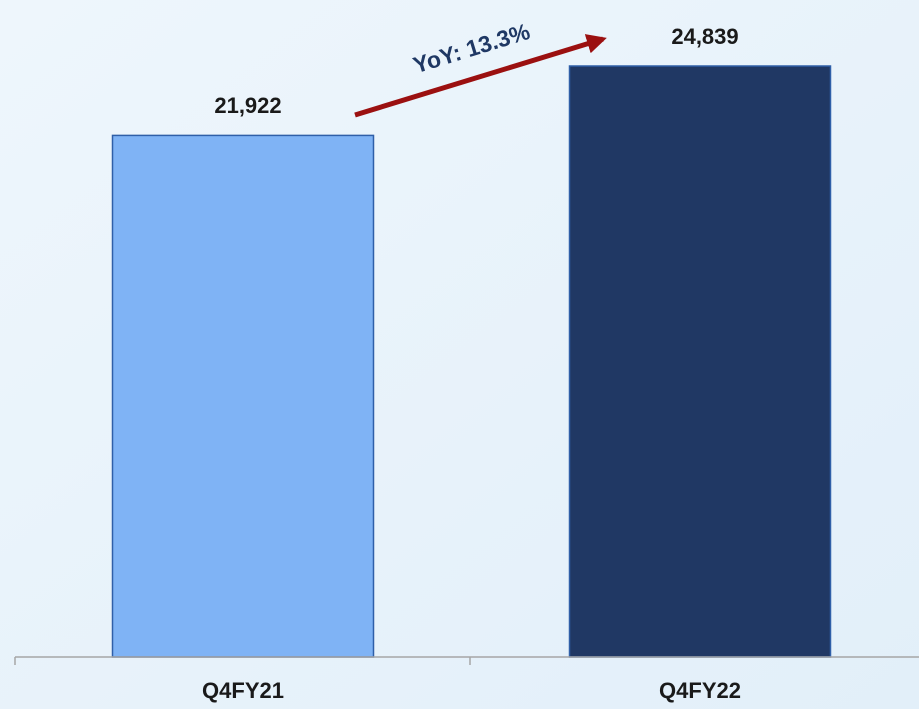 This screenshot has height=709, width=919. I want to click on value-label: 21,922, so click(247, 105).